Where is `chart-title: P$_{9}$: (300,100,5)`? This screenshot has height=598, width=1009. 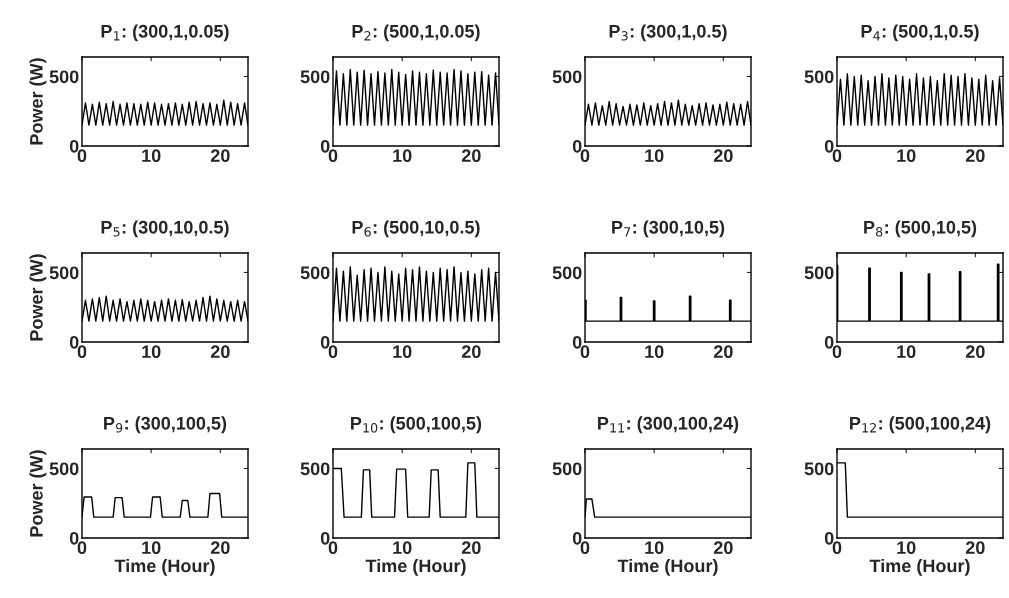
chart-title: P$_{9}$: (300,100,5) is located at coordinates (165, 425).